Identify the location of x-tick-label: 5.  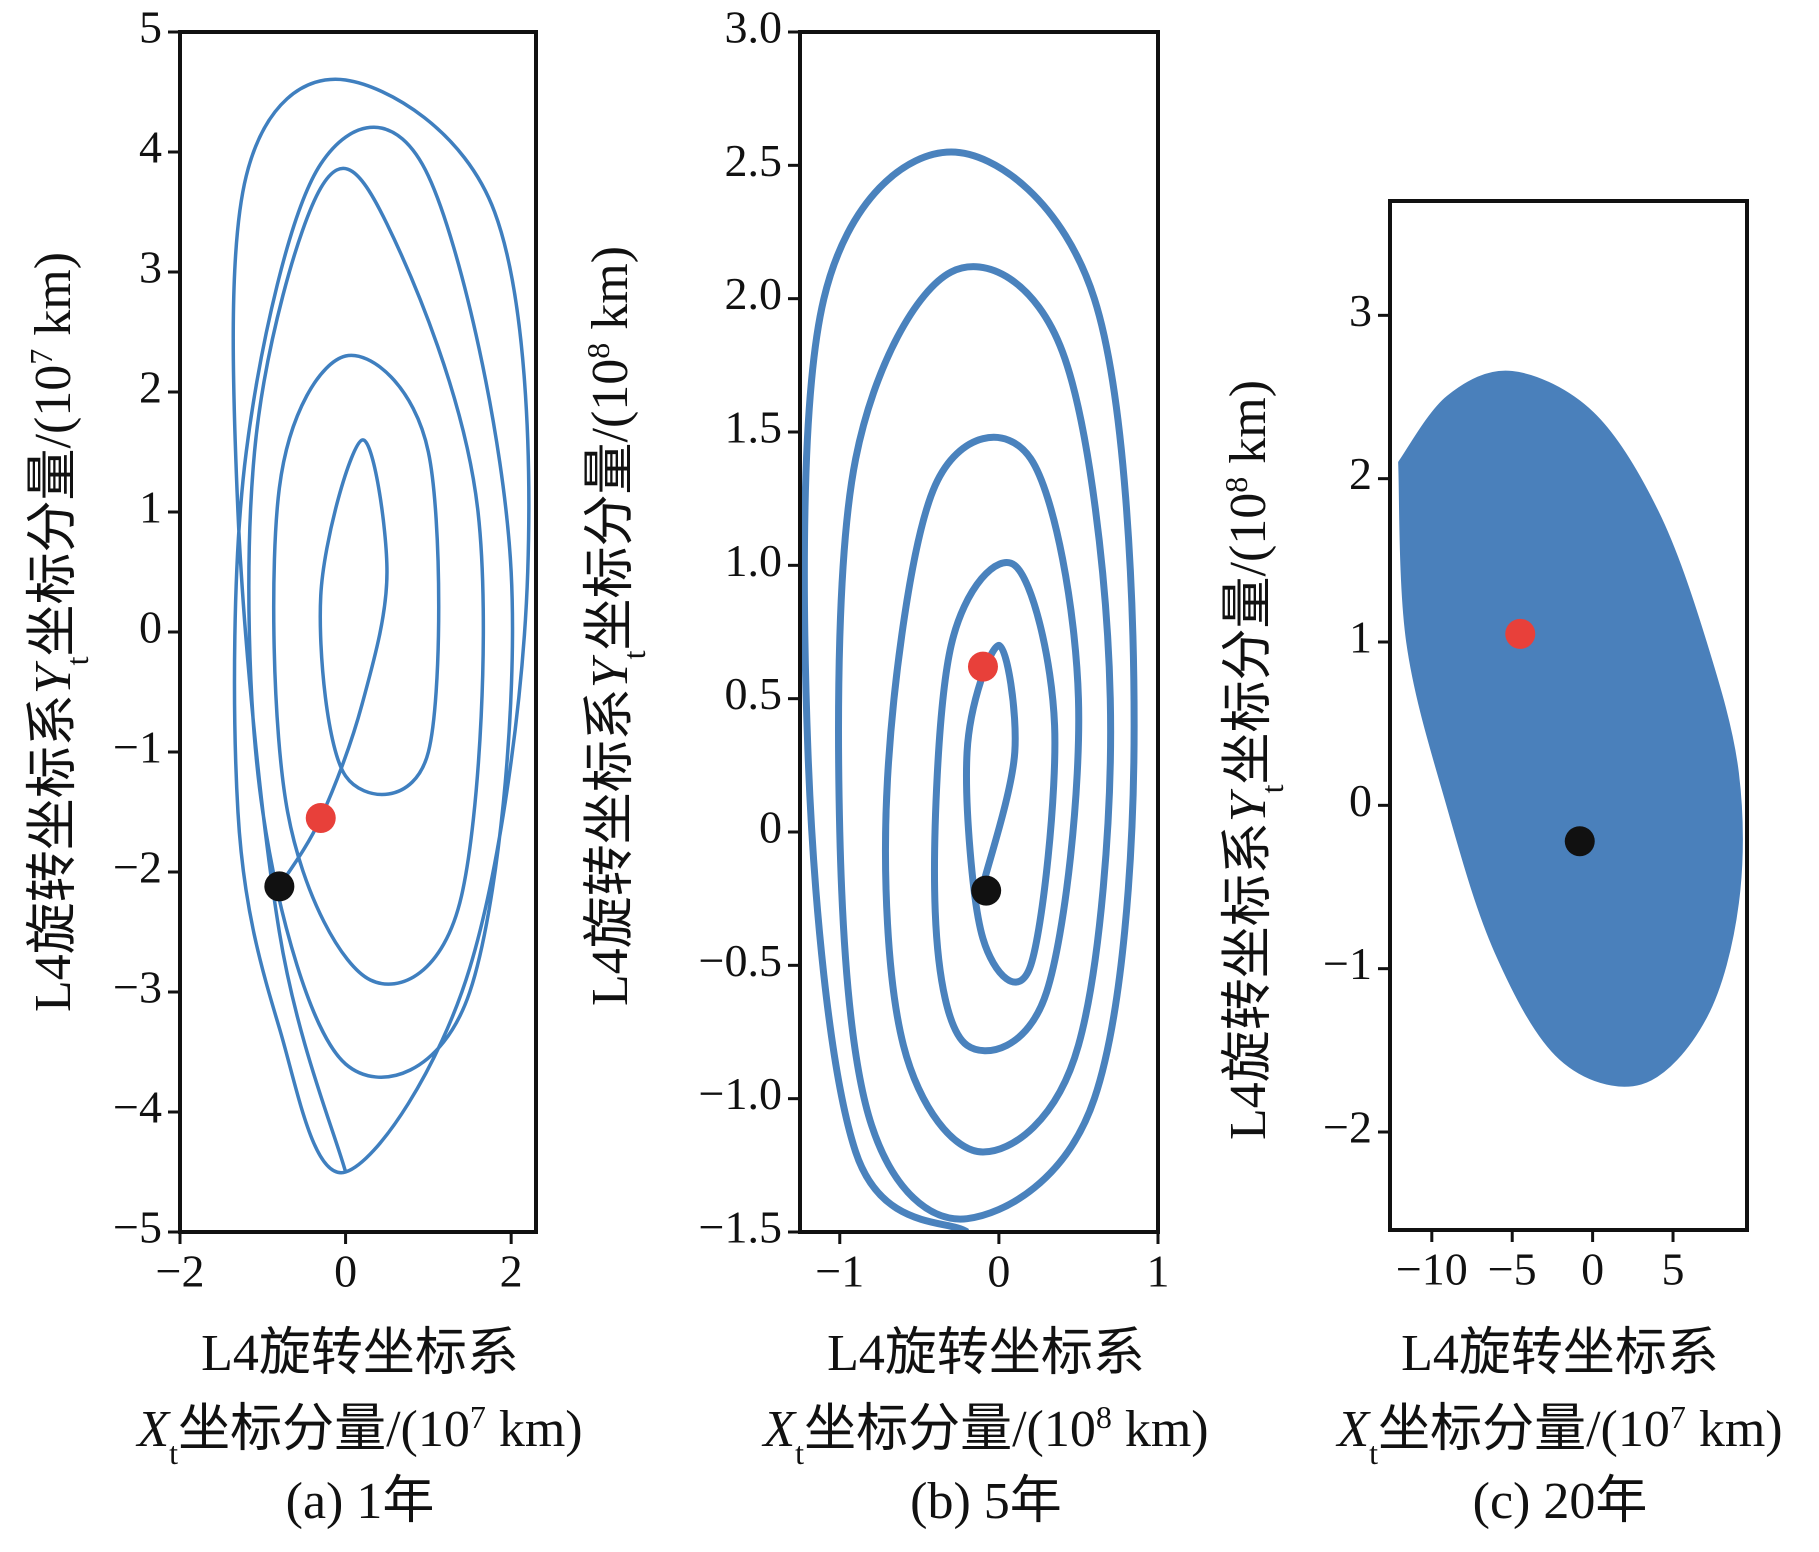
(1673, 1269).